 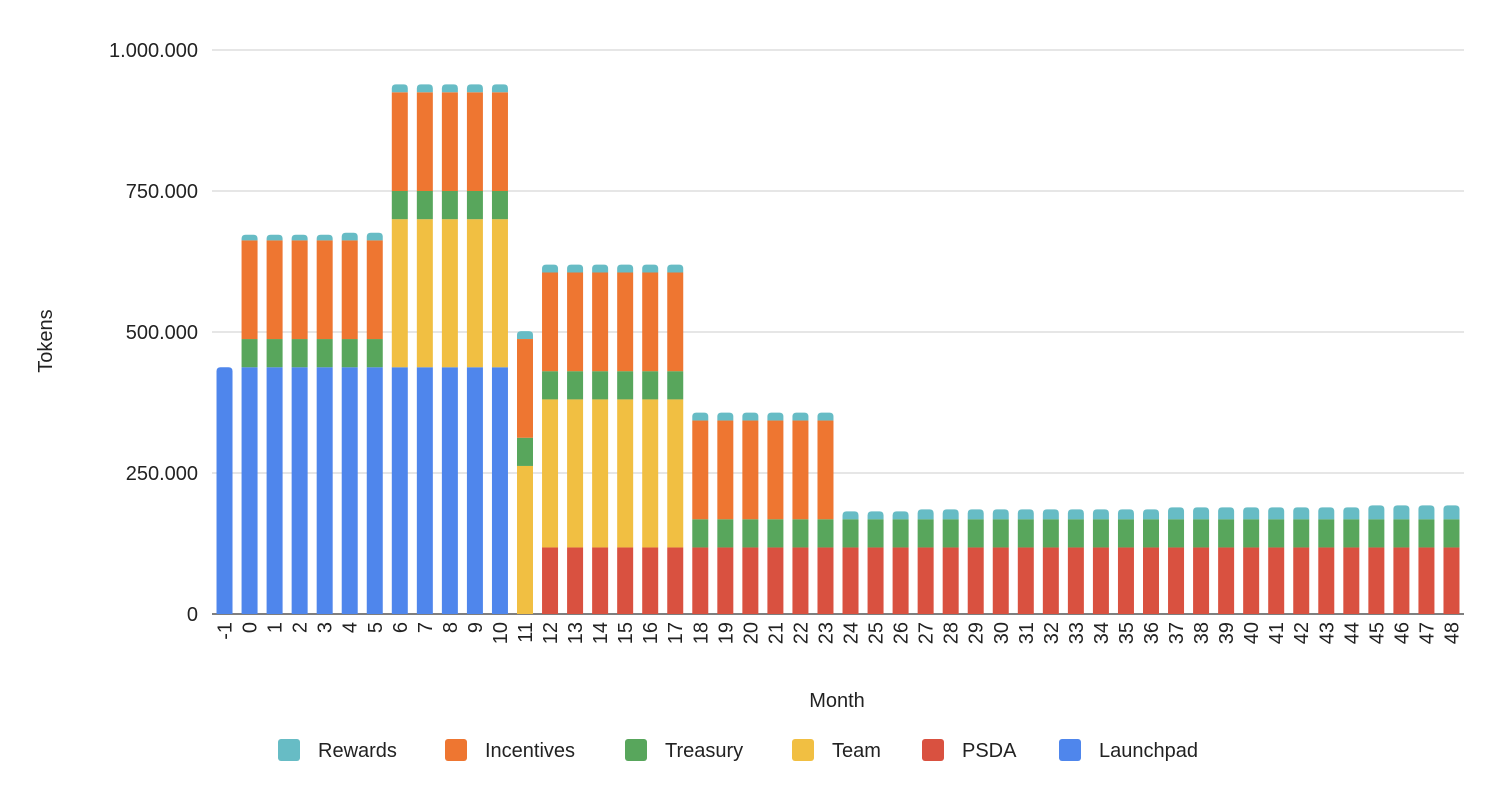 What do you see at coordinates (530, 751) in the screenshot?
I see `legend-label: Incentives` at bounding box center [530, 751].